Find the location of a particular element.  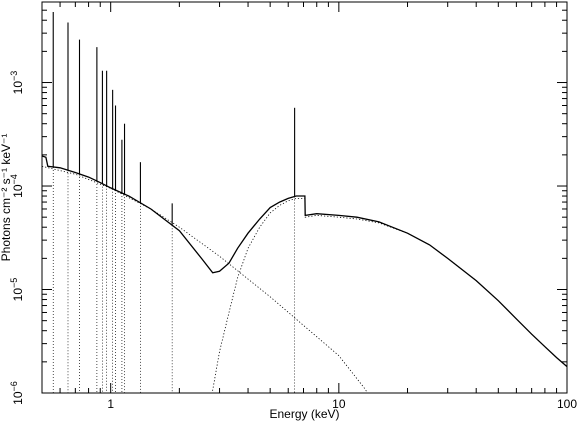

x-axis-label: Energy (keV) is located at coordinates (304, 414).